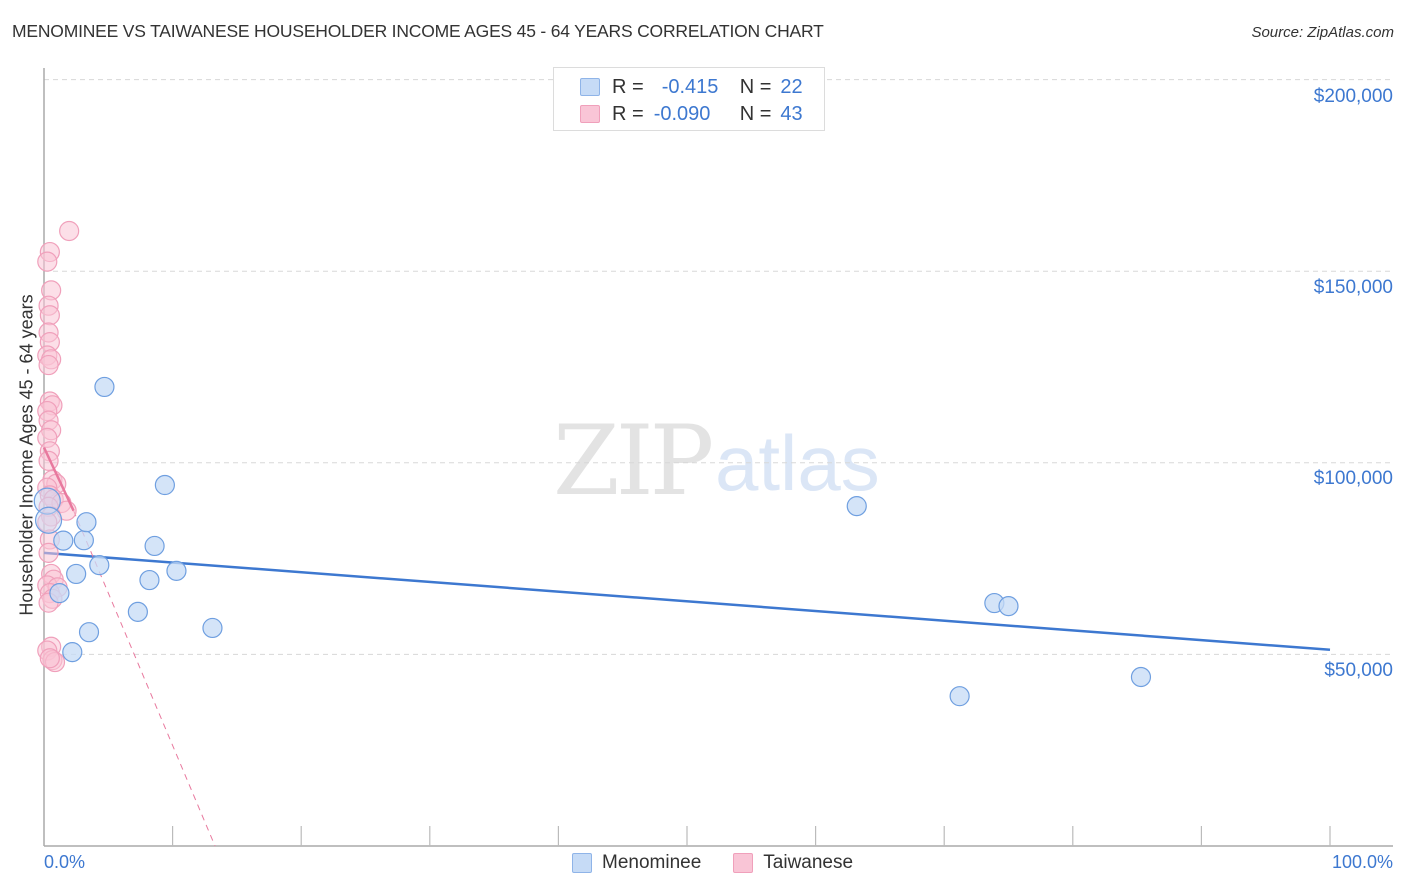 This screenshot has width=1406, height=892. I want to click on menominee-trend-line, so click(687, 601).